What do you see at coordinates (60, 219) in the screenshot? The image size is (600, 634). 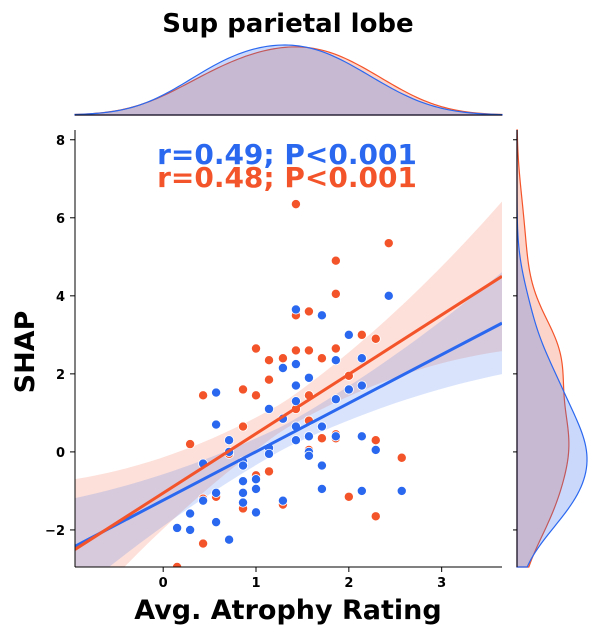 I see `y-tick-label: 6` at bounding box center [60, 219].